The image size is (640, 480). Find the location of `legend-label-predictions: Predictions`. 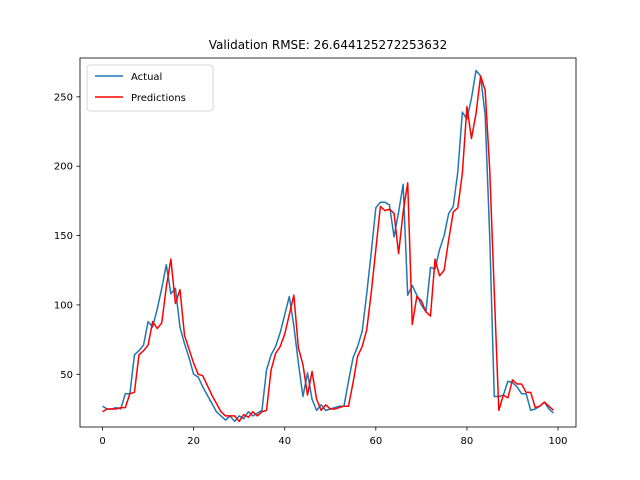

legend-label-predictions: Predictions is located at coordinates (158, 98).